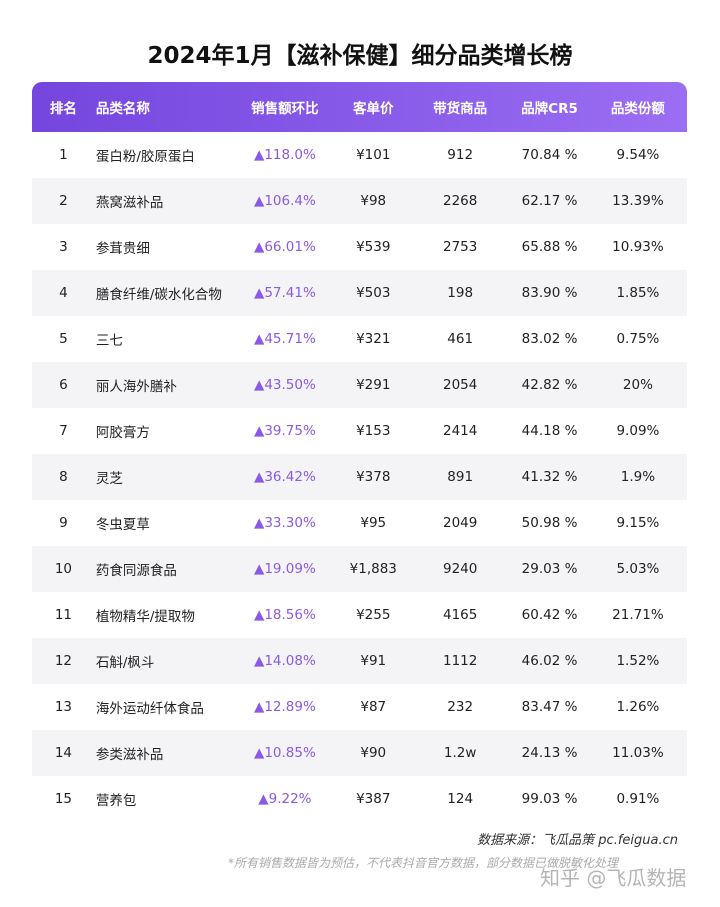  I want to click on growth-value: 14.08%, so click(290, 661).